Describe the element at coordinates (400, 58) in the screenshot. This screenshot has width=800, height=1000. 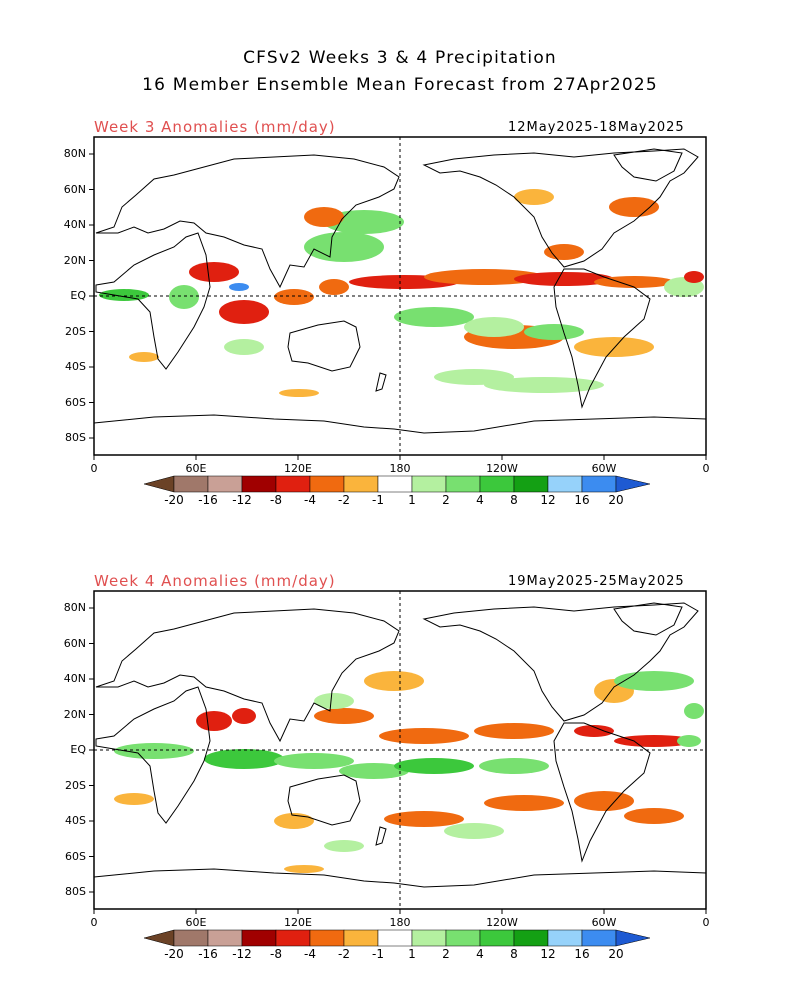
I see `chart-title-line1: CFSv2 Weeks 3 & 4 Precipitation` at that location.